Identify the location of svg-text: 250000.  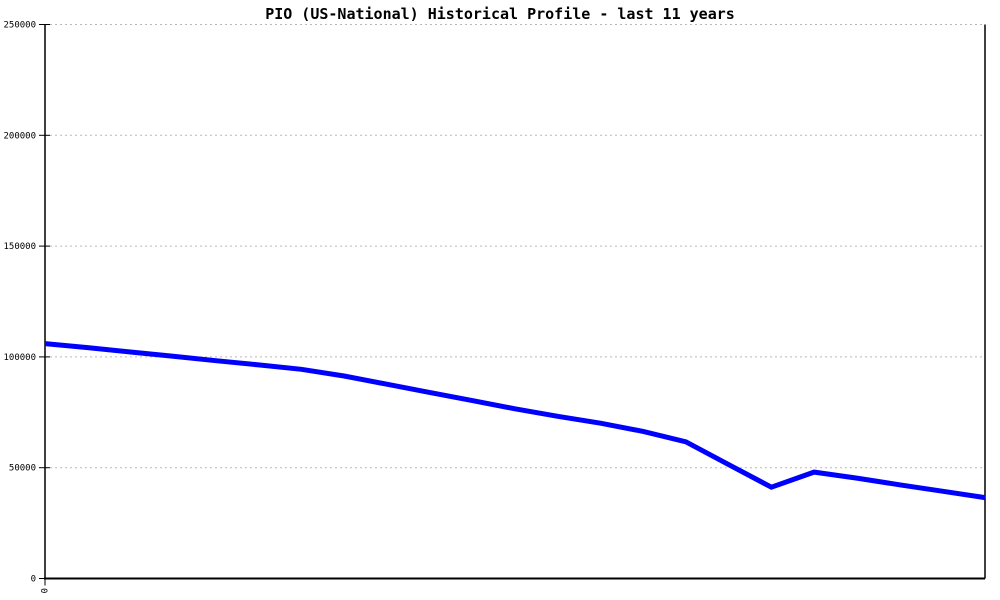
(19, 26).